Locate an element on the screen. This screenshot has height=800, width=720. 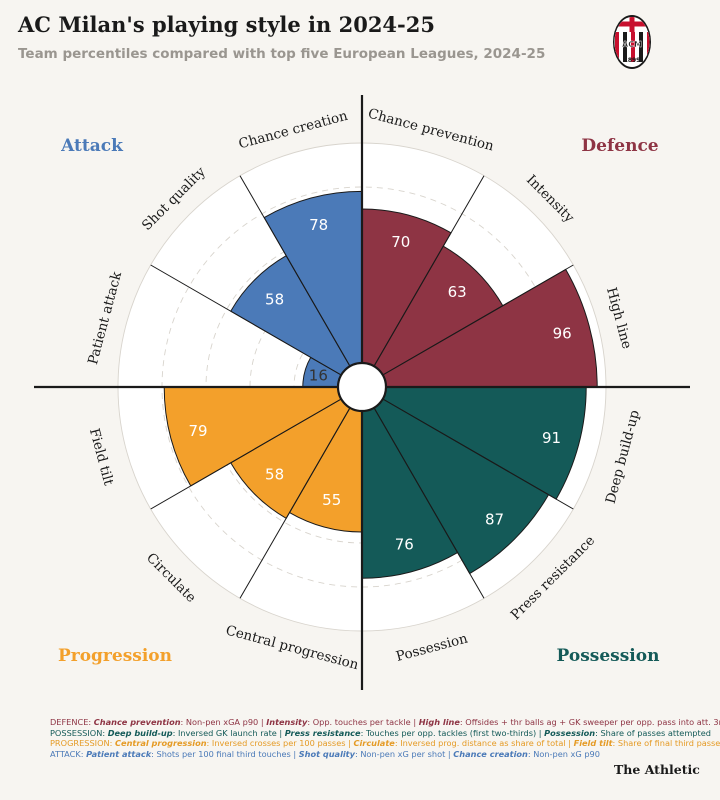
ac-milan-crest-icon: ACM 1899 is located at coordinates (632, 42).